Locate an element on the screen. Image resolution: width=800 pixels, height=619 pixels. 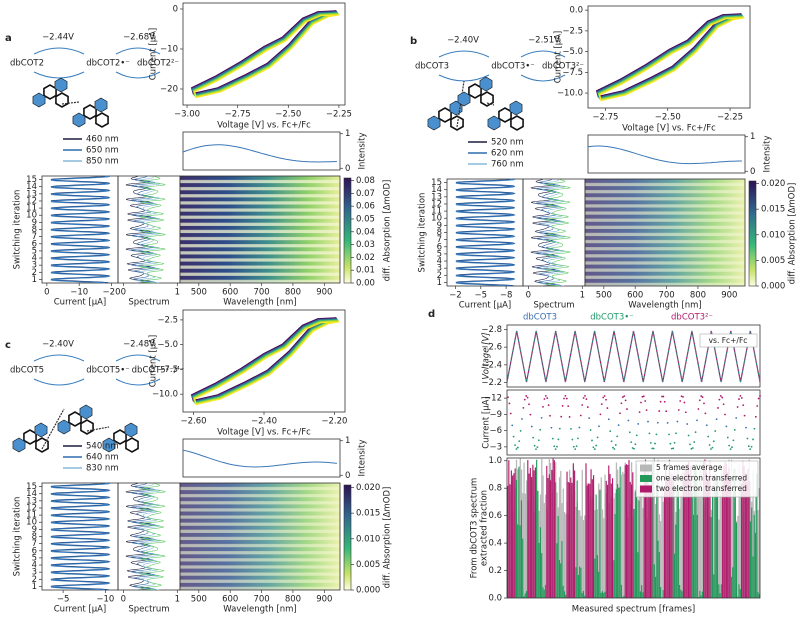
y-tick-label: 1 is located at coordinates (347, 441).